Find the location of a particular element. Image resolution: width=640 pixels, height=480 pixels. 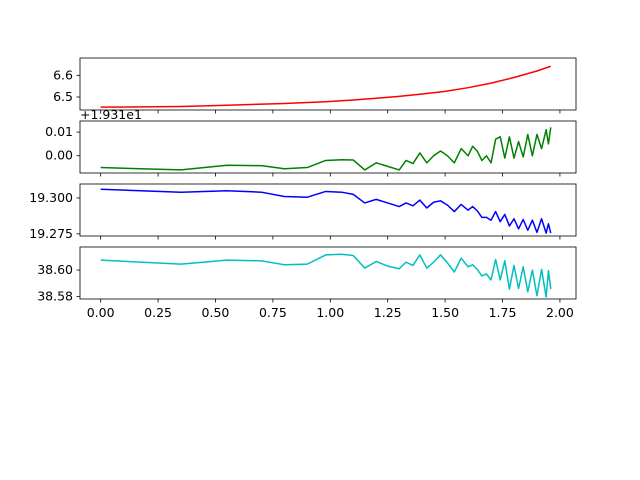

x-tick-label-5: 1.00 is located at coordinates (330, 312).